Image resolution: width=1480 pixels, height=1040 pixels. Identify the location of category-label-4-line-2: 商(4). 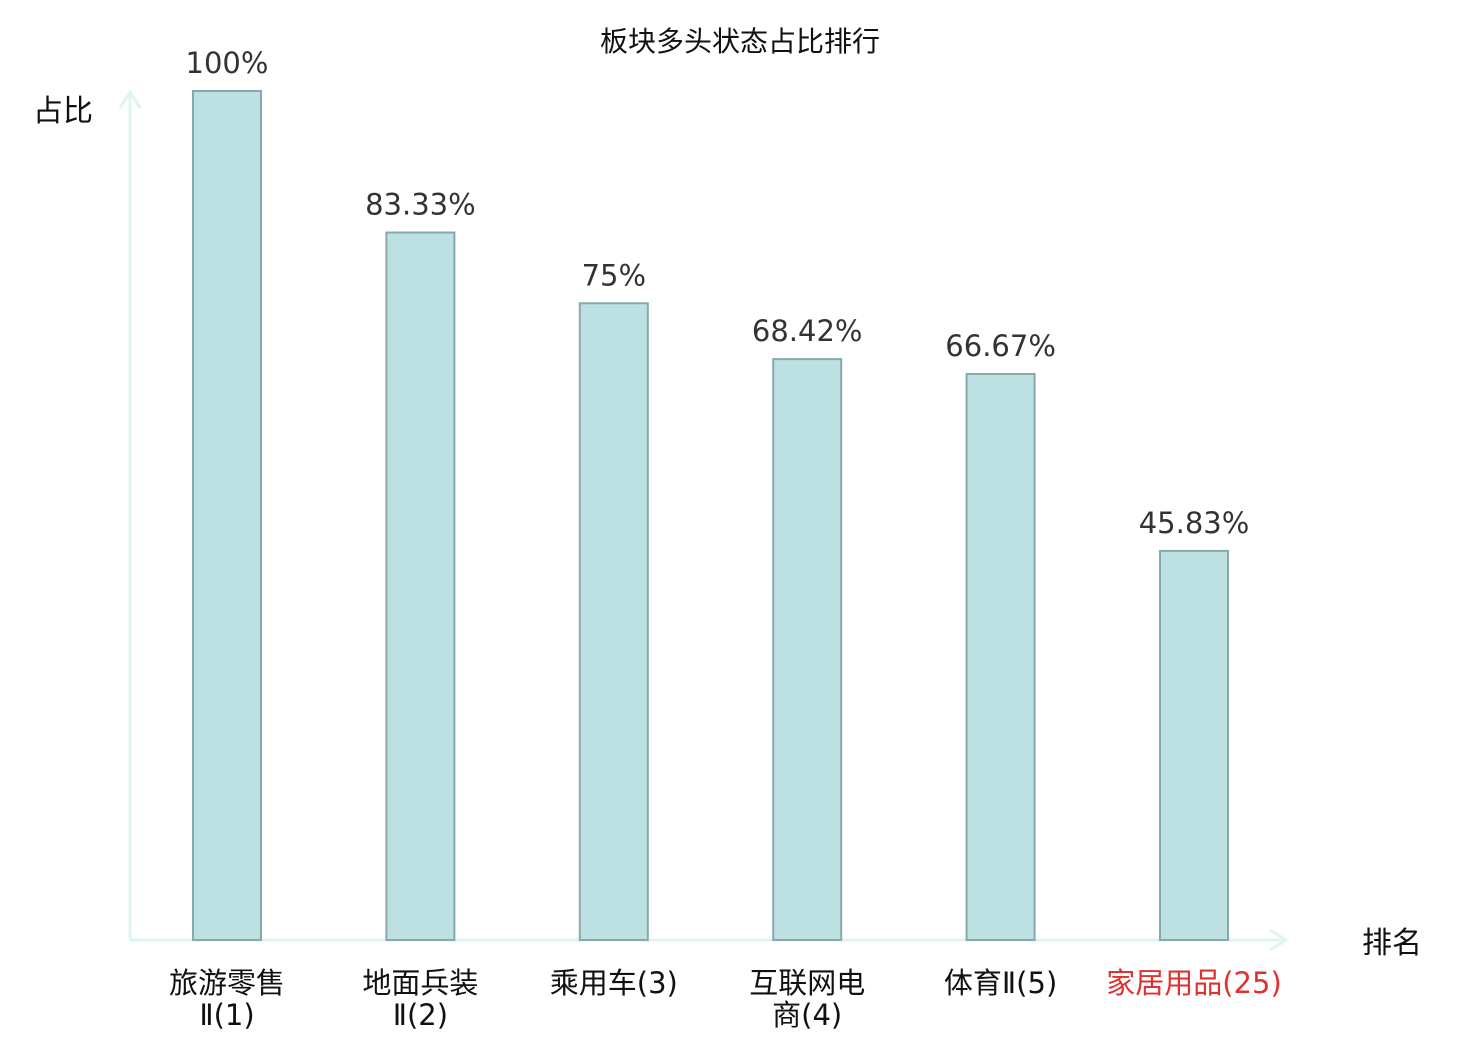
(807, 1015).